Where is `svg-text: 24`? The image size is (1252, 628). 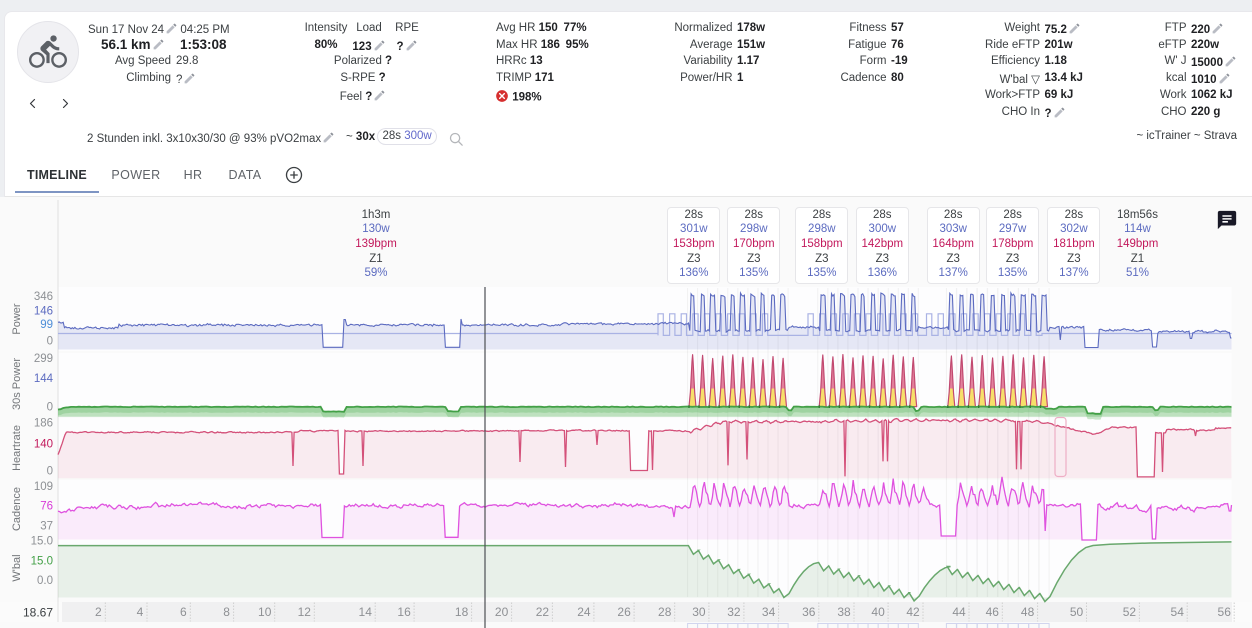 svg-text: 24 is located at coordinates (584, 612).